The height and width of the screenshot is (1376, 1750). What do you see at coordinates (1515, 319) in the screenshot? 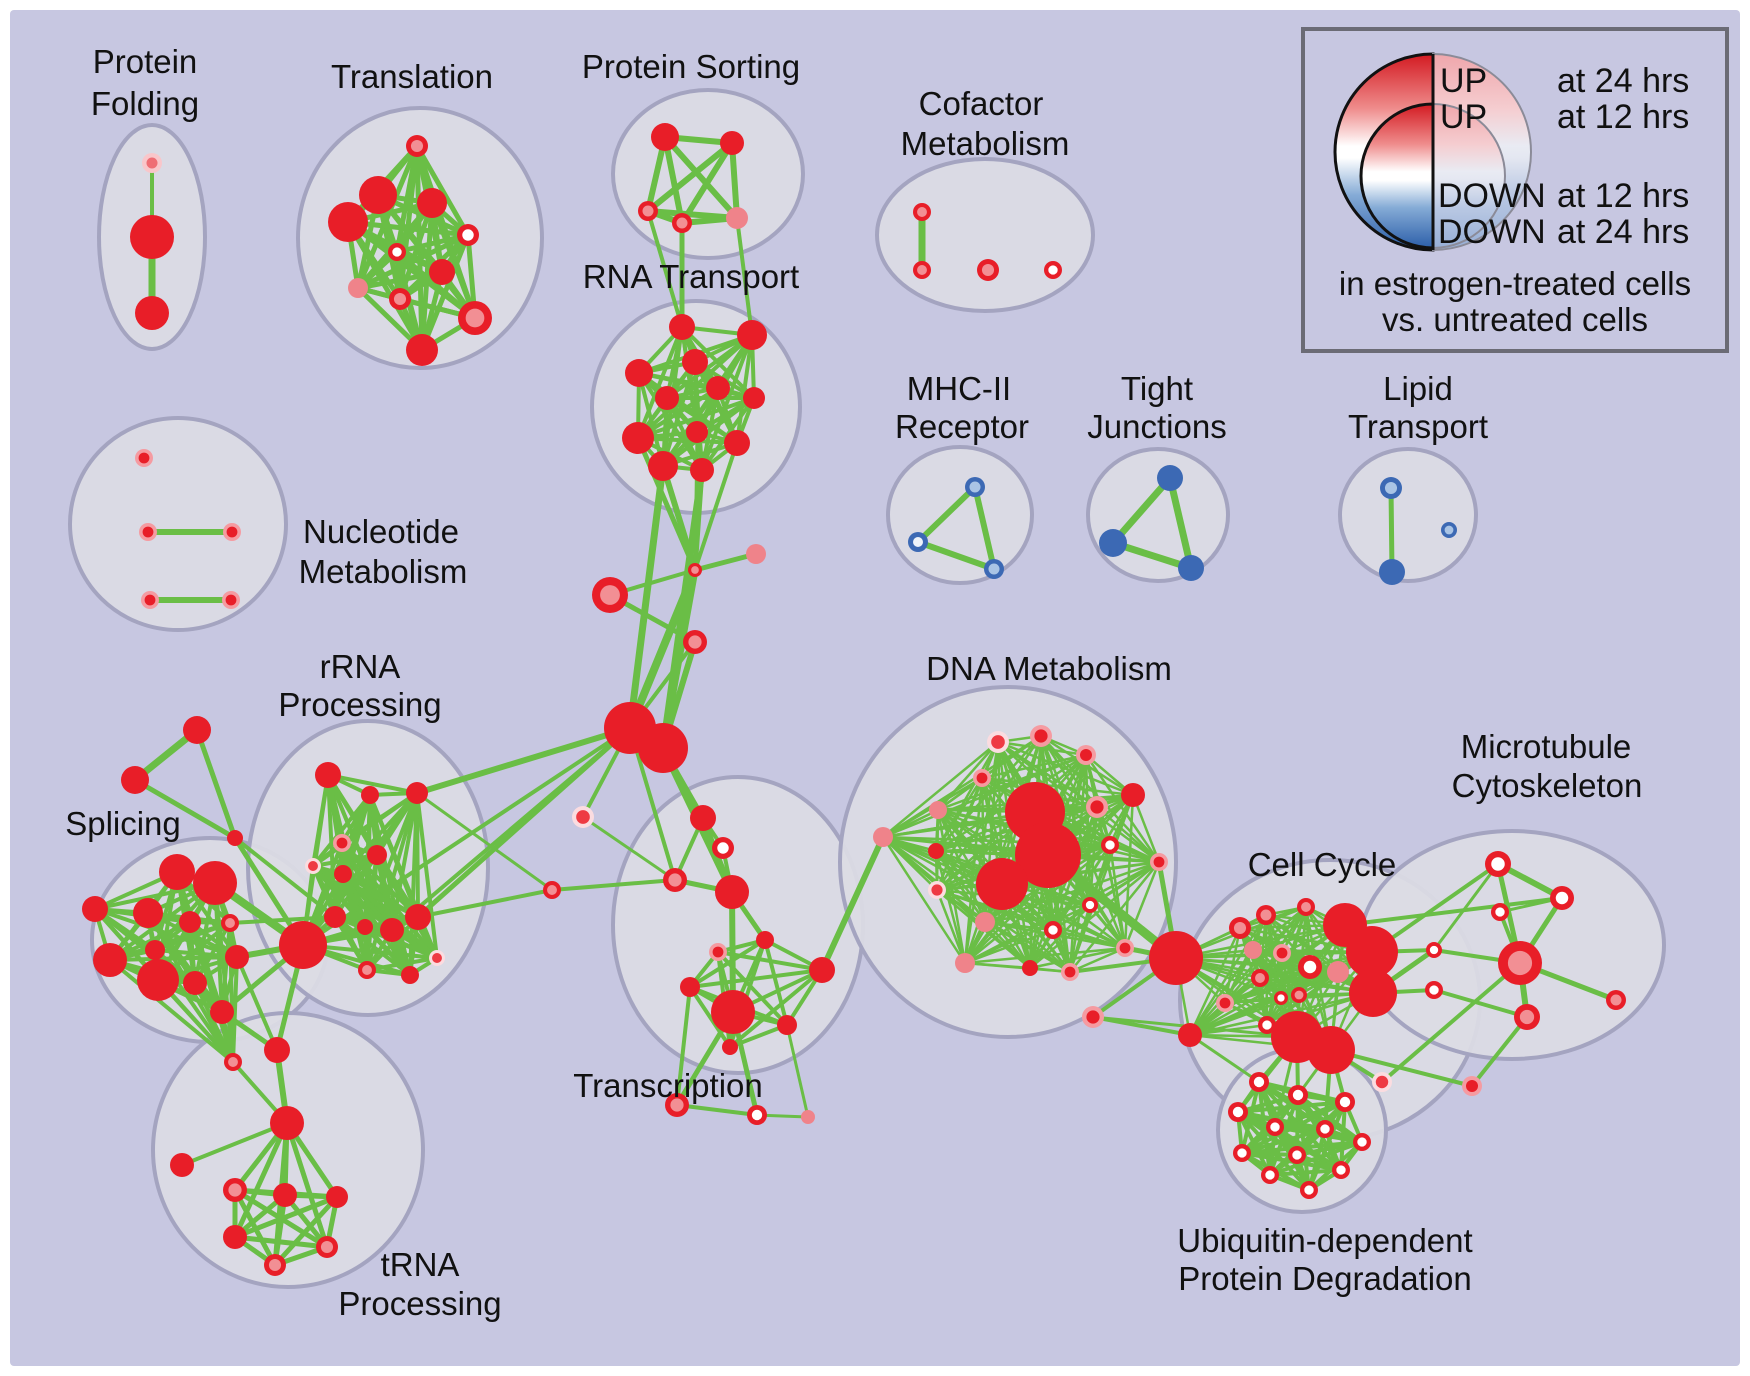
I see `legend-caption-line2: vs. untreated cells` at bounding box center [1515, 319].